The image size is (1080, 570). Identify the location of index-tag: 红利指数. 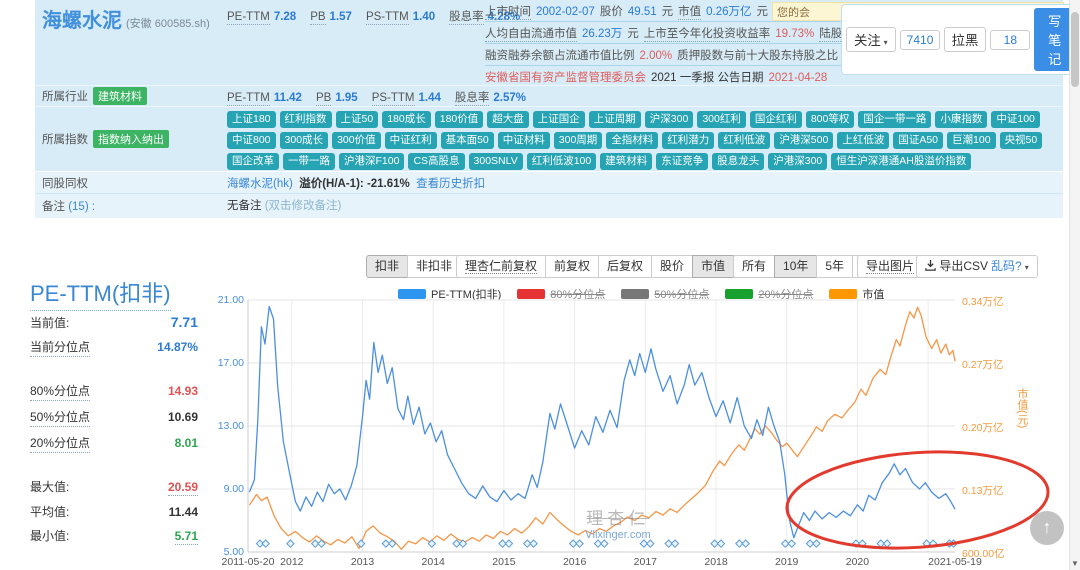
(305, 119).